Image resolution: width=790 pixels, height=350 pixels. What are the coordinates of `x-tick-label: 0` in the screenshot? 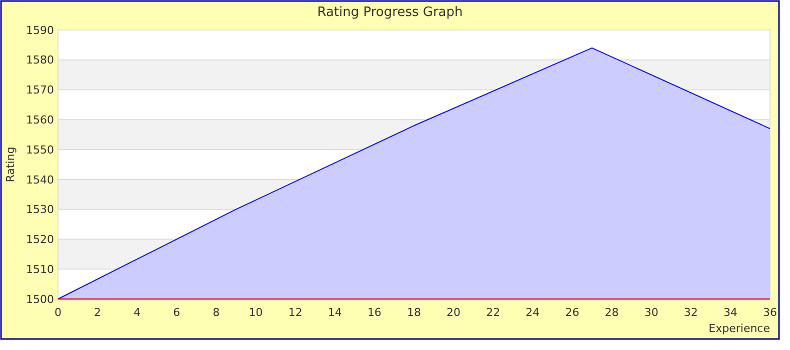 It's located at (58, 312).